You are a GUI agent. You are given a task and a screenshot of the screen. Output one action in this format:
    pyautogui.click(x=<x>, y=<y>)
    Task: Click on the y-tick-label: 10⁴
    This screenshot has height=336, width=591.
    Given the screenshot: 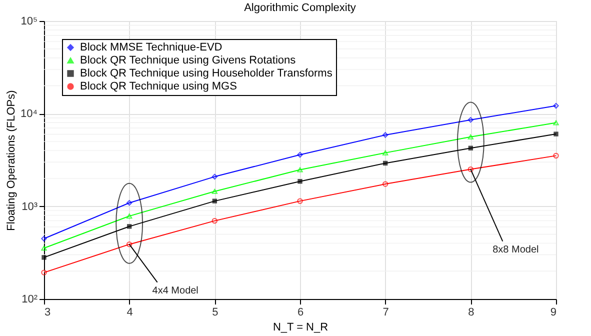 What is the action you would take?
    pyautogui.click(x=29, y=114)
    